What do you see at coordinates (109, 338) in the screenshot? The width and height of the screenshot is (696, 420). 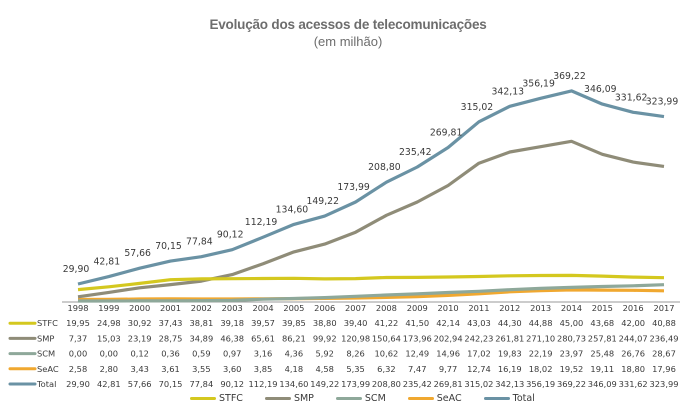 I see `table-cell: 15,03` at bounding box center [109, 338].